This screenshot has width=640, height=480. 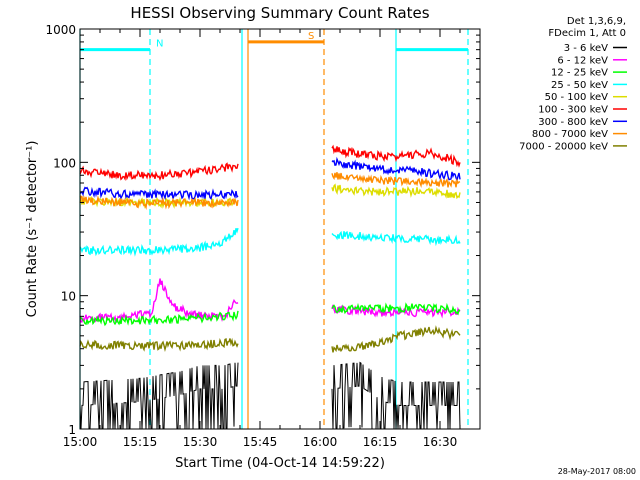 What do you see at coordinates (587, 33) in the screenshot?
I see `legend-header-1: FDecim 1, Att 0` at bounding box center [587, 33].